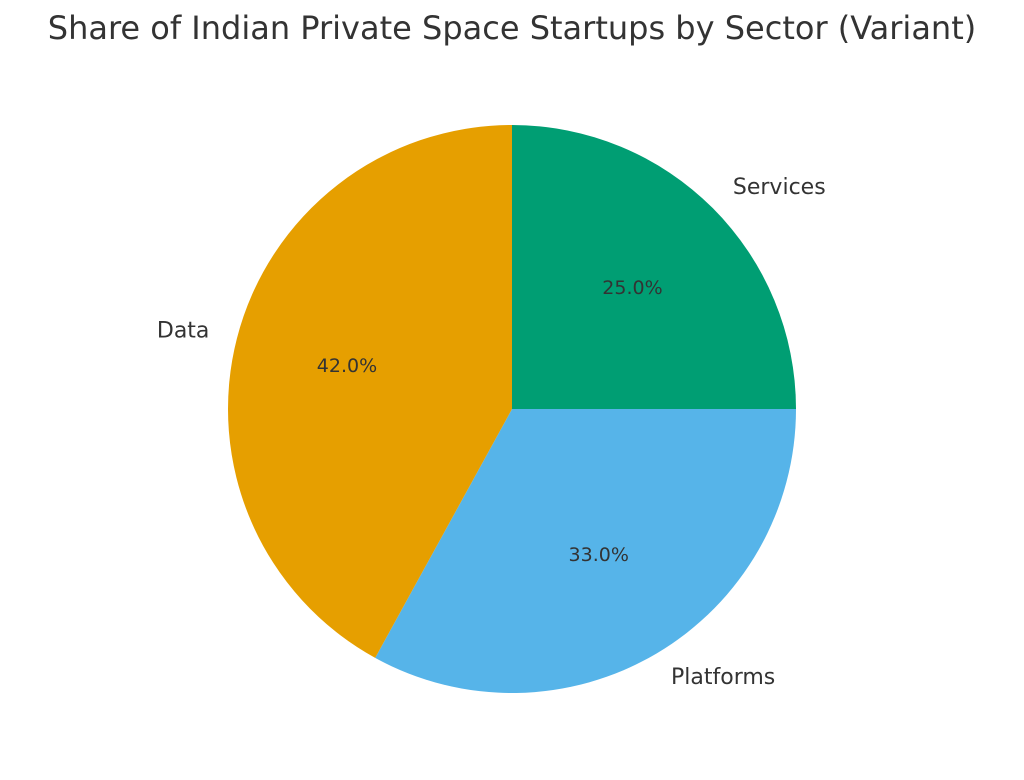 Image resolution: width=1024 pixels, height=780 pixels. Describe the element at coordinates (599, 555) in the screenshot. I see `value-label: 33.0%` at that location.